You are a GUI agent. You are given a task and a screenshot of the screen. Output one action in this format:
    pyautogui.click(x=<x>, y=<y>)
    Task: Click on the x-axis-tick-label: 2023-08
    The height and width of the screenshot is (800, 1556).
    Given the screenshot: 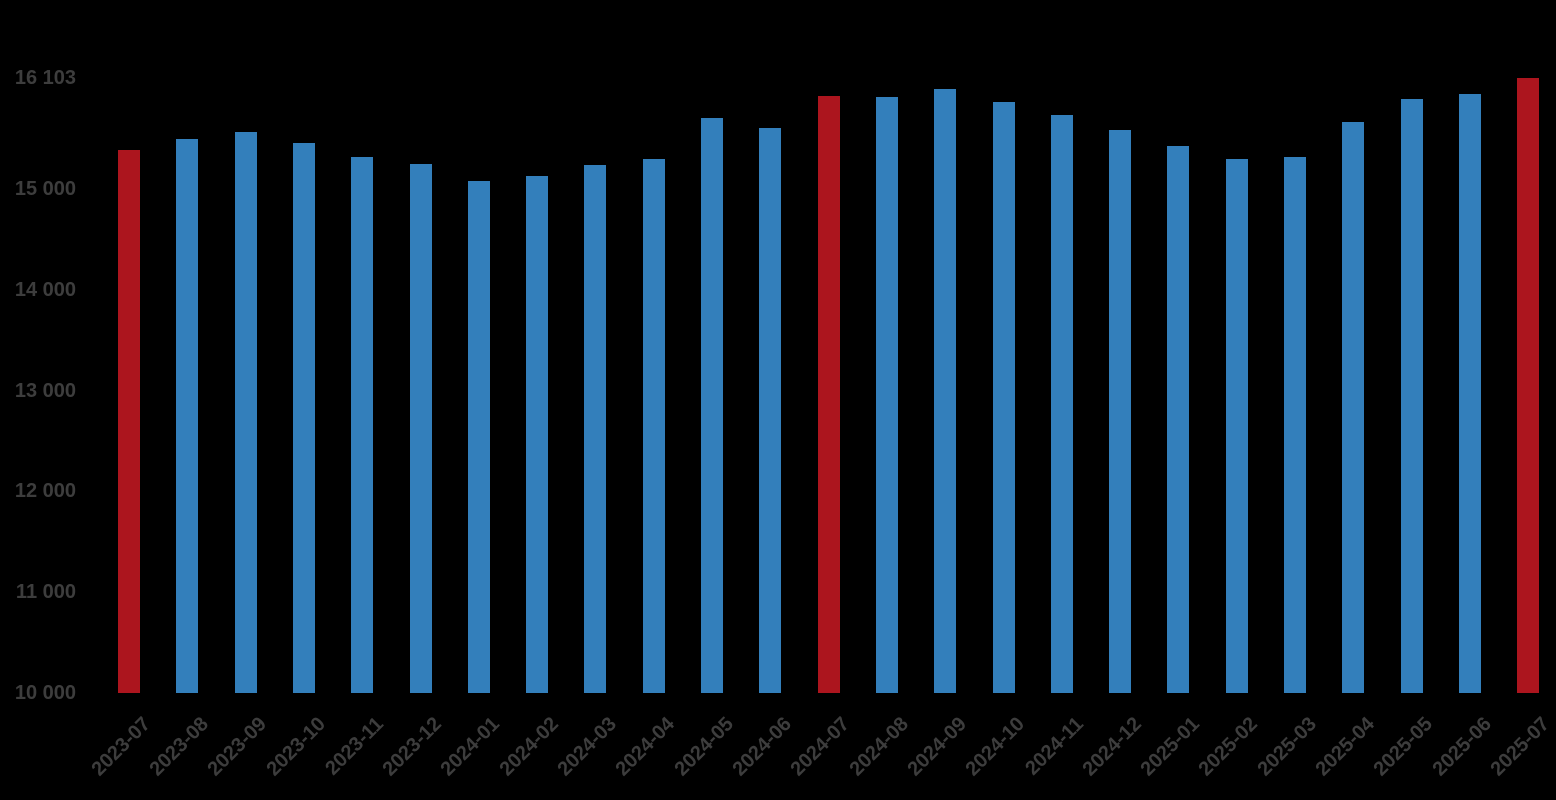 What is the action you would take?
    pyautogui.click(x=179, y=747)
    